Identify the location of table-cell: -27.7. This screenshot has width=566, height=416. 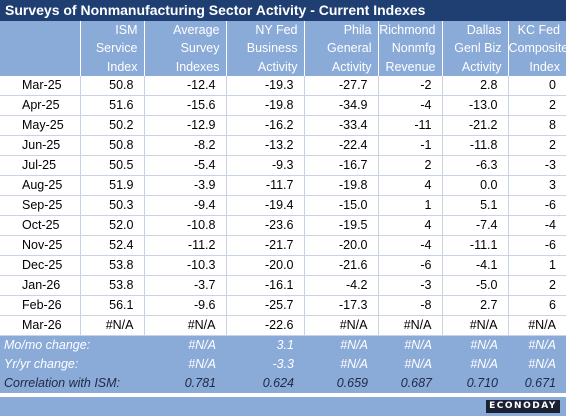
(341, 86).